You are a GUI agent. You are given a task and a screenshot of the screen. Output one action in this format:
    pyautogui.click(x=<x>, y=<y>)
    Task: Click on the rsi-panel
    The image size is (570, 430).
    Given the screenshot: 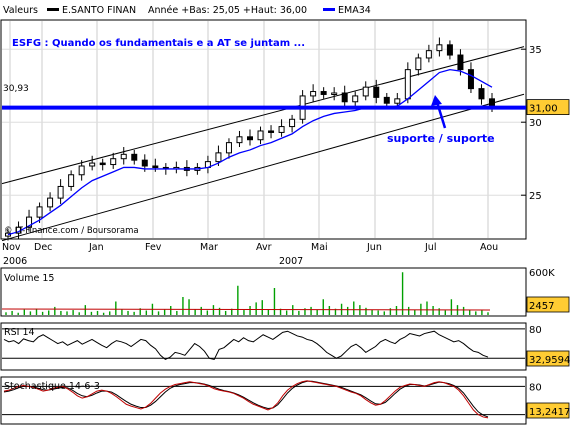 What is the action you would take?
    pyautogui.click(x=263, y=346)
    